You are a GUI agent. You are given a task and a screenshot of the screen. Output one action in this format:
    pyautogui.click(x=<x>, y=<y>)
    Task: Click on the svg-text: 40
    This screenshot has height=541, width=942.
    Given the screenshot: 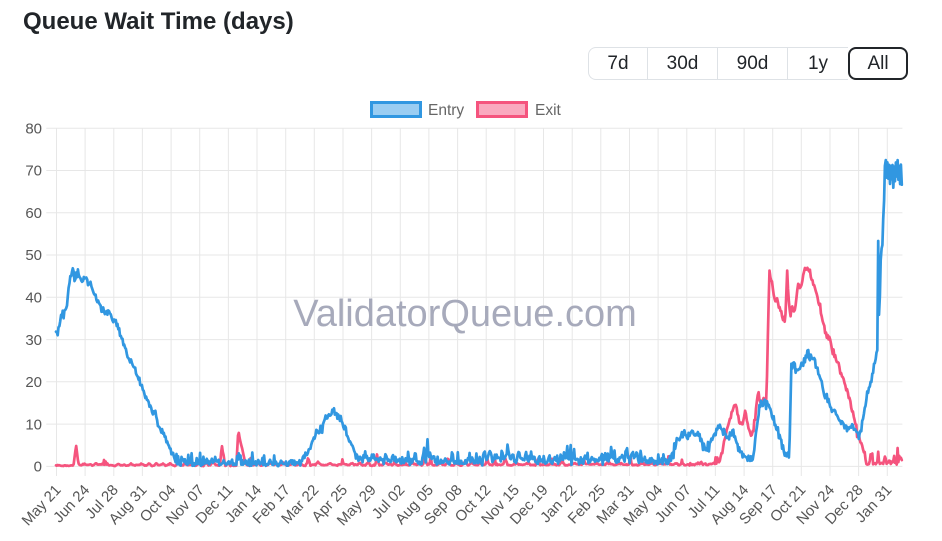 What is the action you would take?
    pyautogui.click(x=33, y=298)
    